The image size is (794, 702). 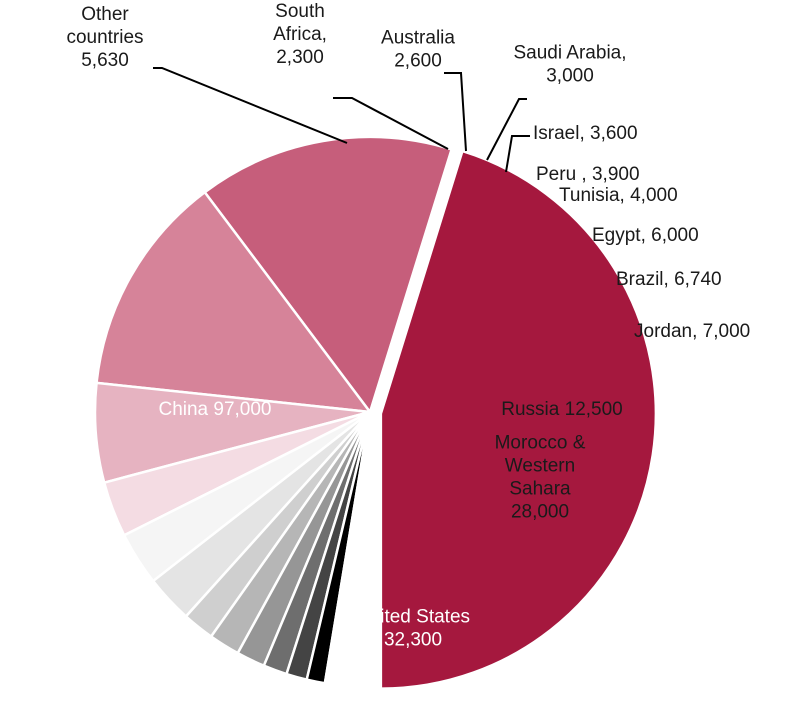 What do you see at coordinates (300, 11) in the screenshot?
I see `slice-label-line: South` at bounding box center [300, 11].